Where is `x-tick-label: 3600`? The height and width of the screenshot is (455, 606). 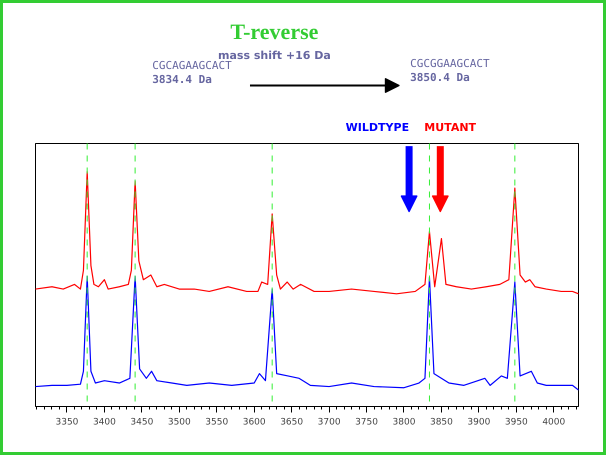
x-tick-label: 3600 is located at coordinates (254, 423).